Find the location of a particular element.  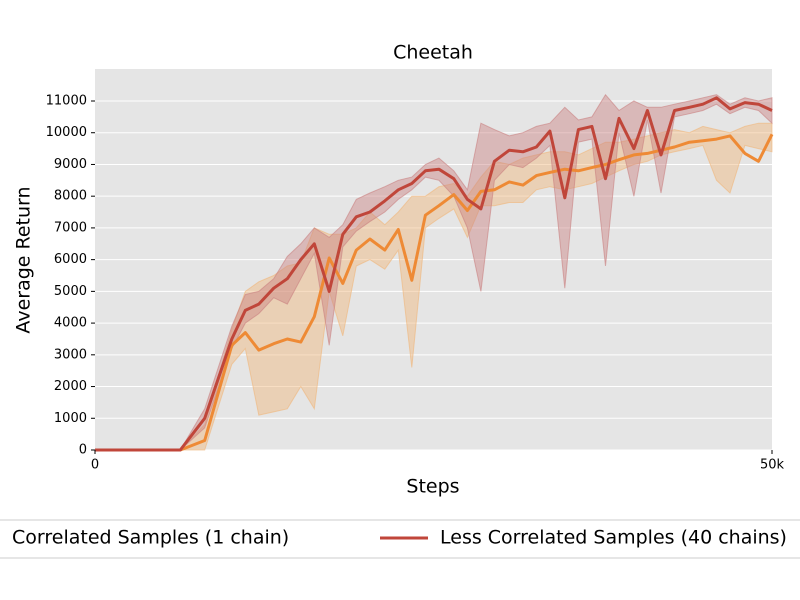

chart-title: Cheetah is located at coordinates (433, 53).